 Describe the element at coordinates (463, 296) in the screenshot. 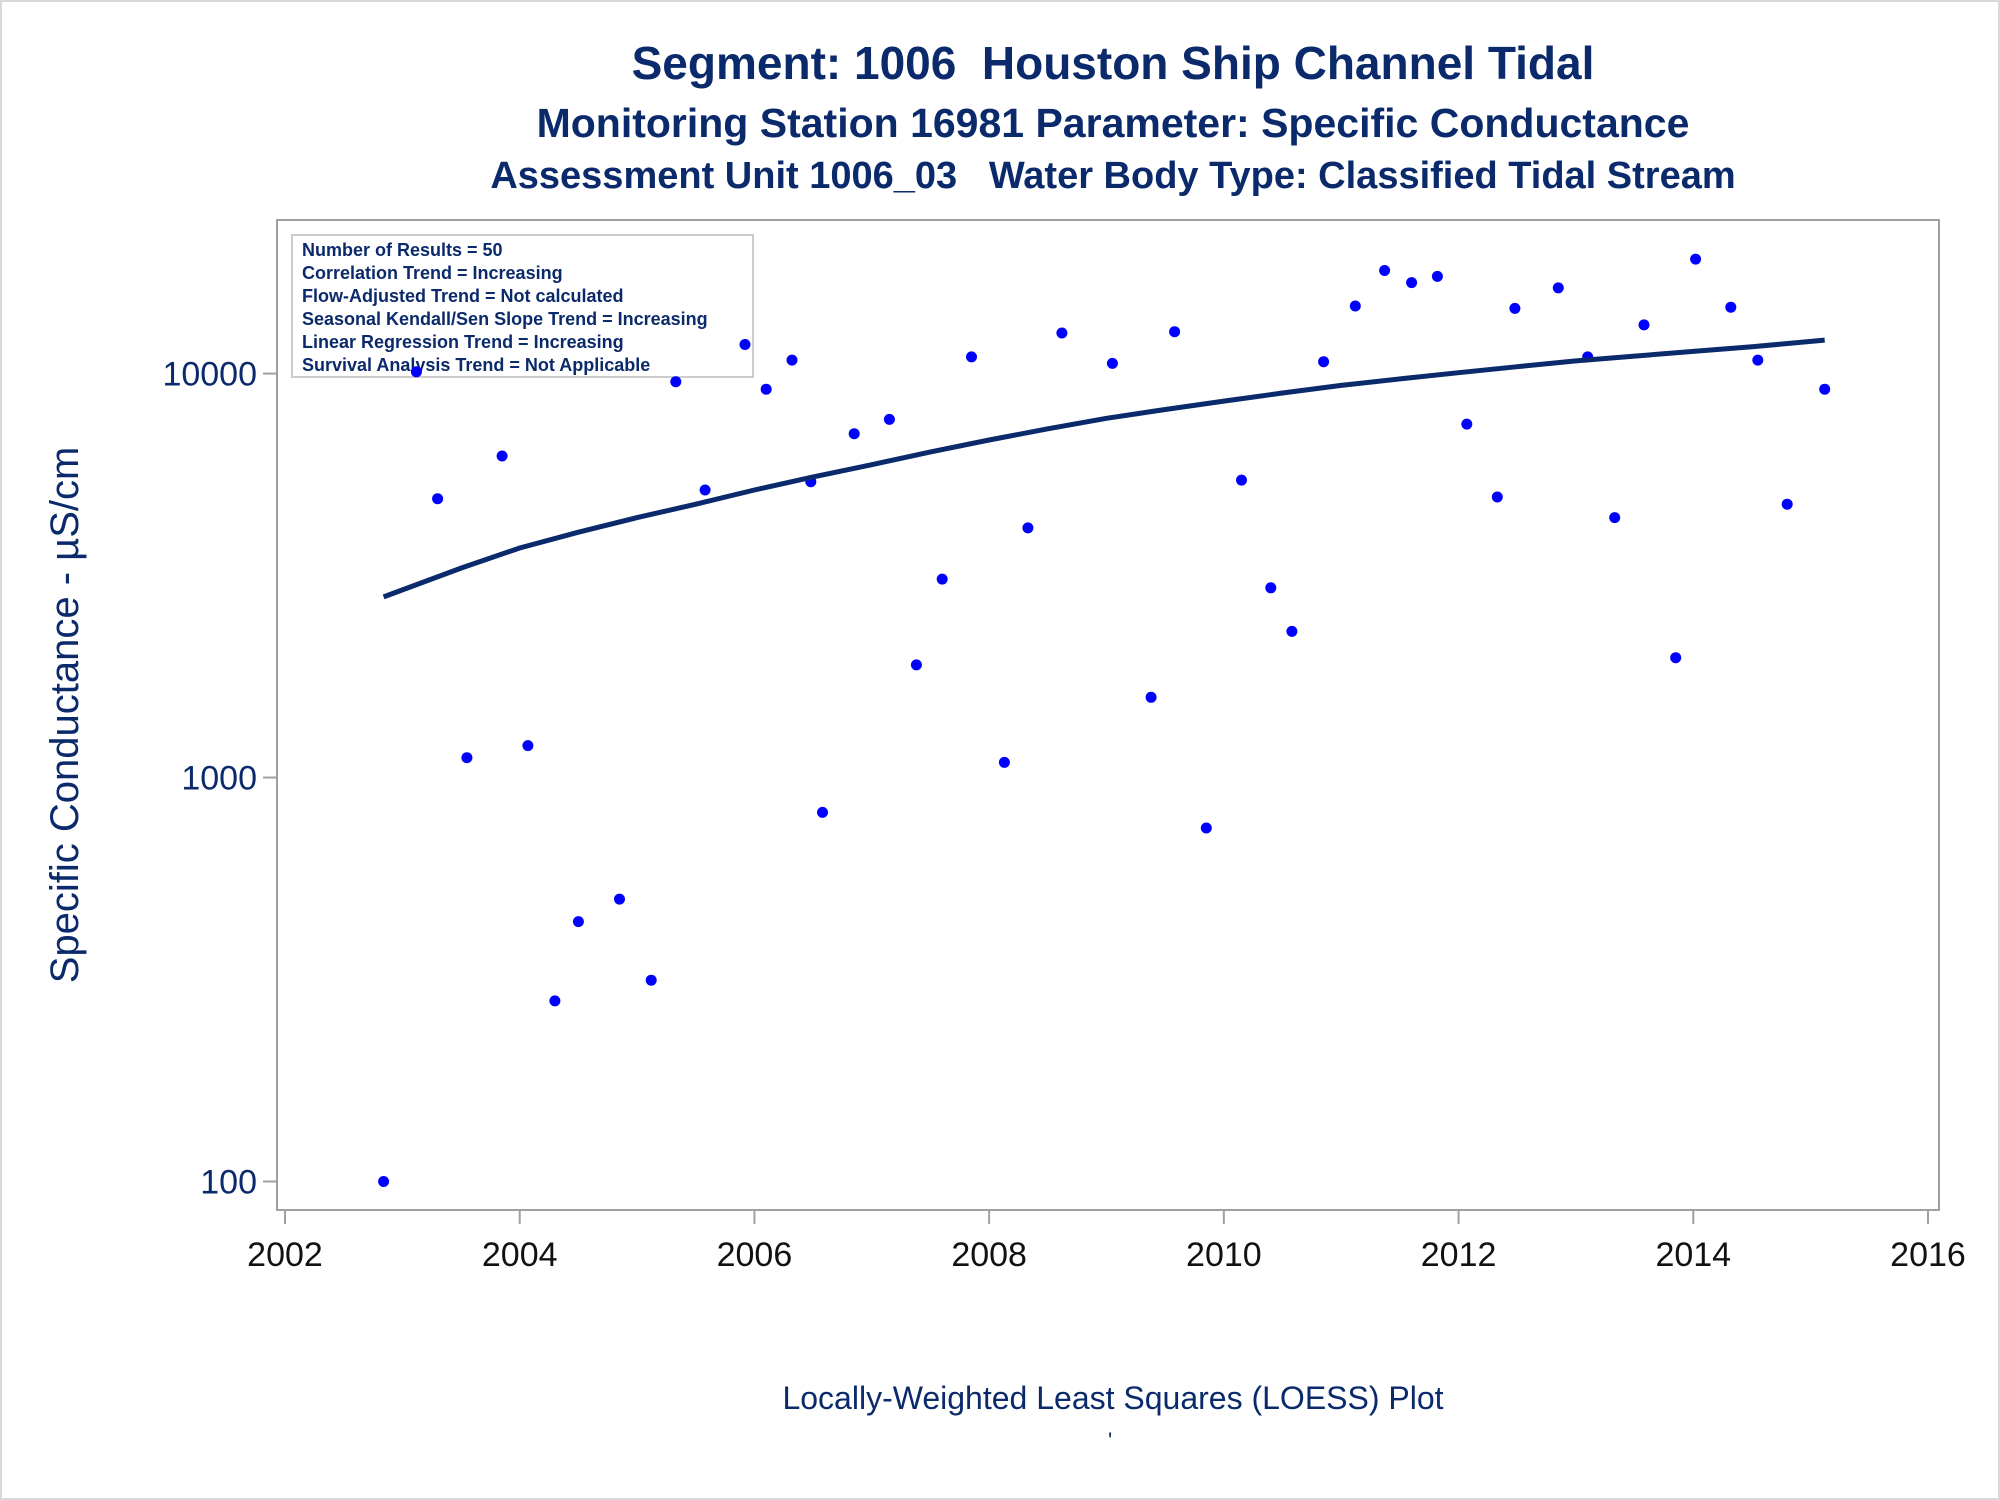

I see `stats-line: Flow-Adjusted Trend = Not calculated` at that location.